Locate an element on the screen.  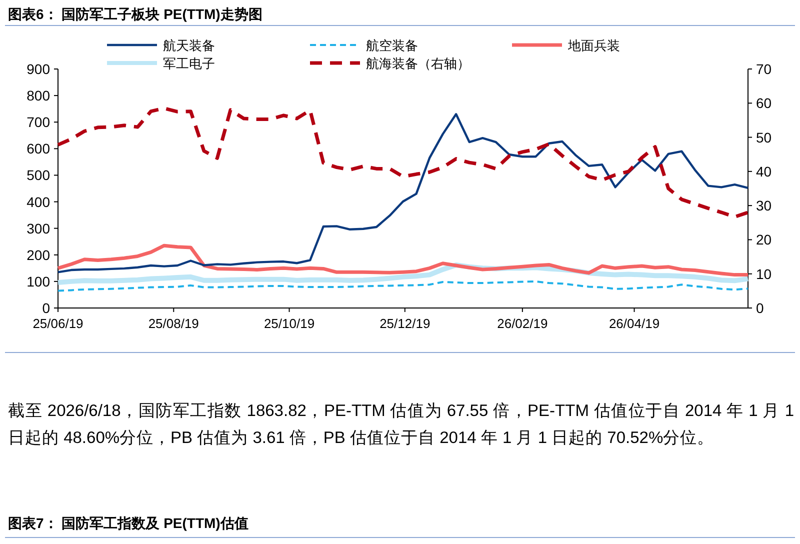
y2-tick-label: 20 is located at coordinates (764, 240).